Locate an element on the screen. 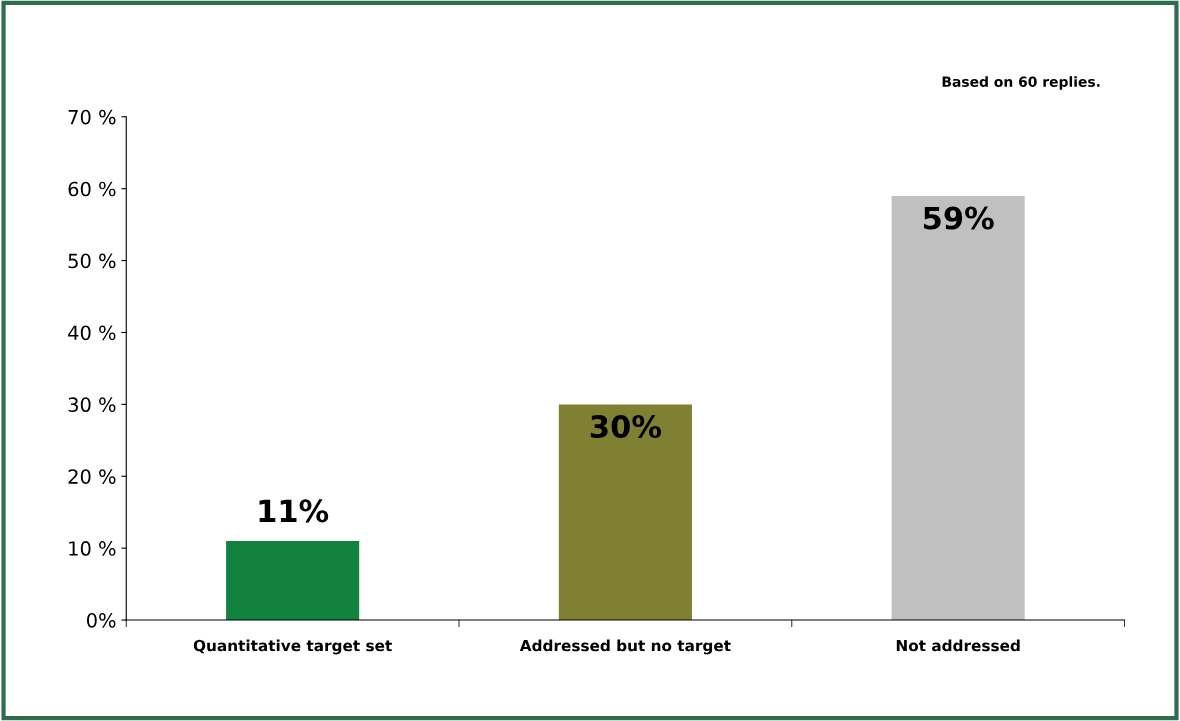 This screenshot has height=721, width=1180. y-tick-label: 60 % is located at coordinates (92, 189).